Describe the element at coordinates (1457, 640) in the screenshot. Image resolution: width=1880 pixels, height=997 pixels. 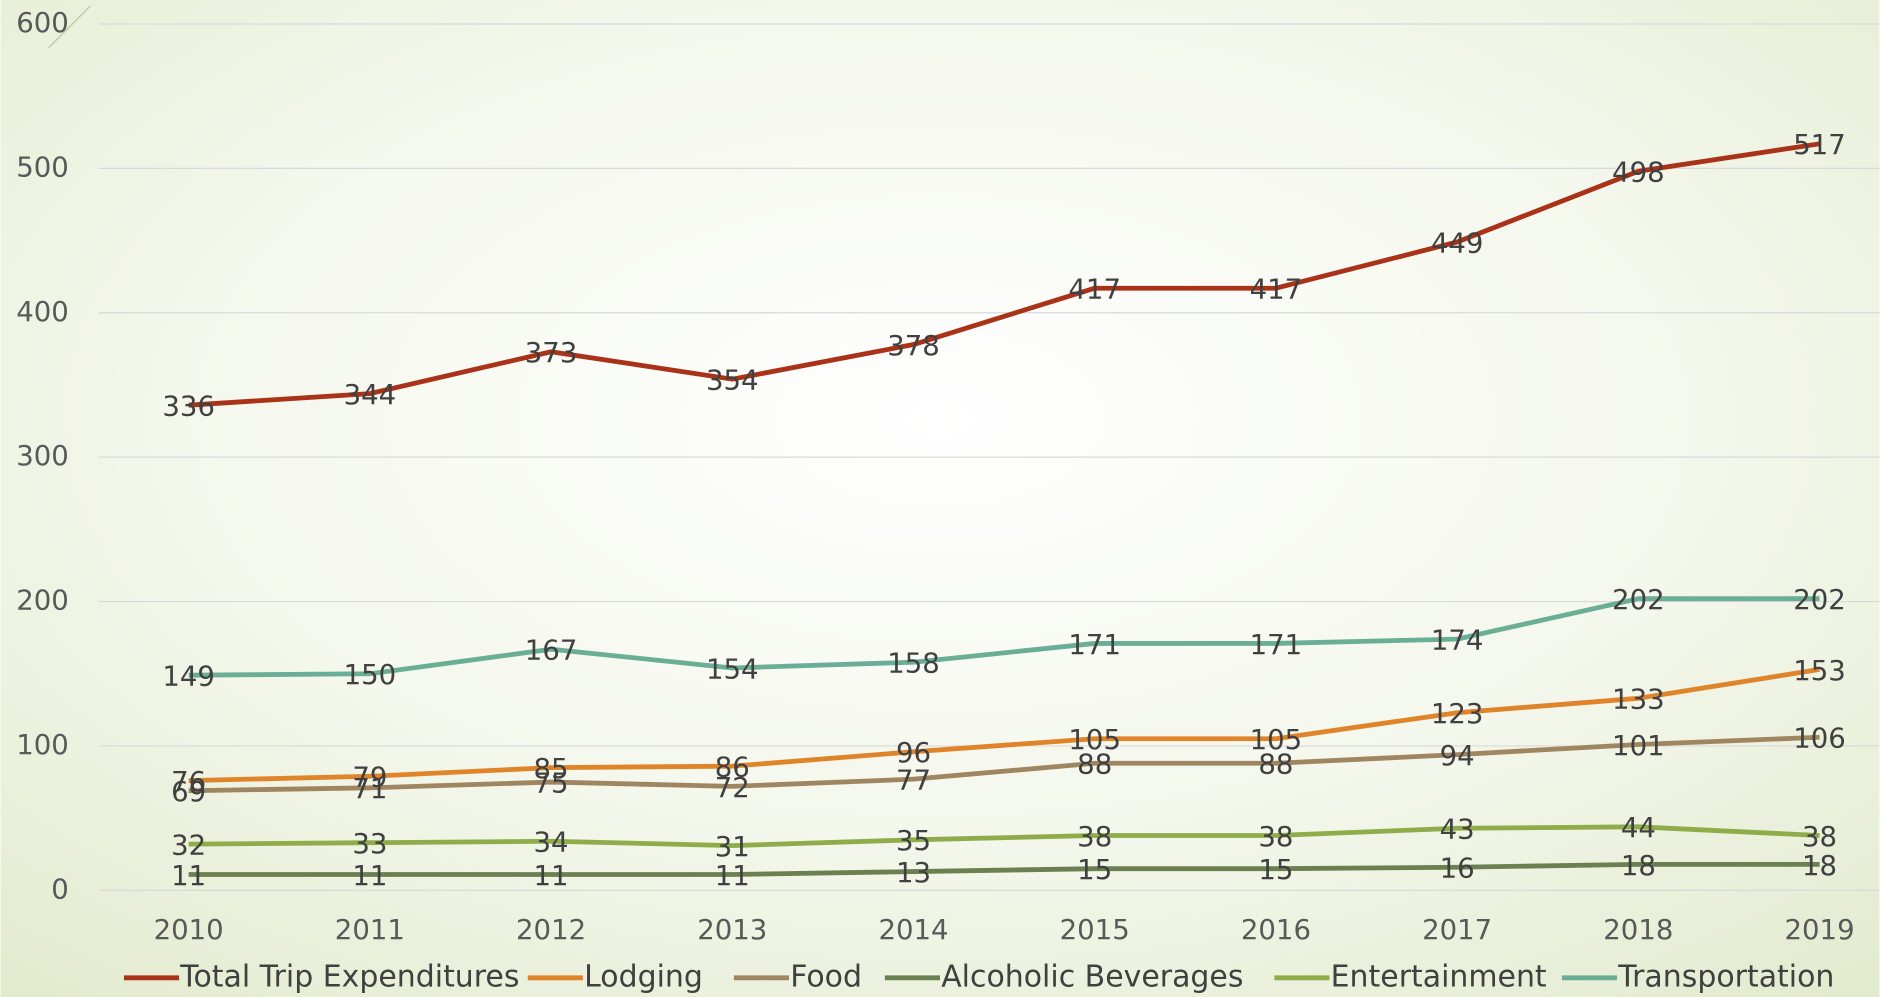
I see `data-label: 174` at that location.